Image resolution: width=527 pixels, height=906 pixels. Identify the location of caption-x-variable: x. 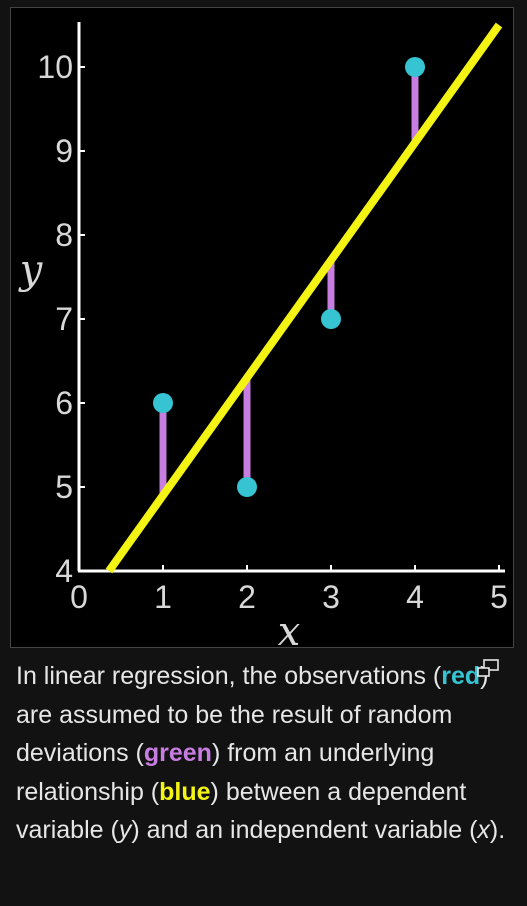
(483, 830).